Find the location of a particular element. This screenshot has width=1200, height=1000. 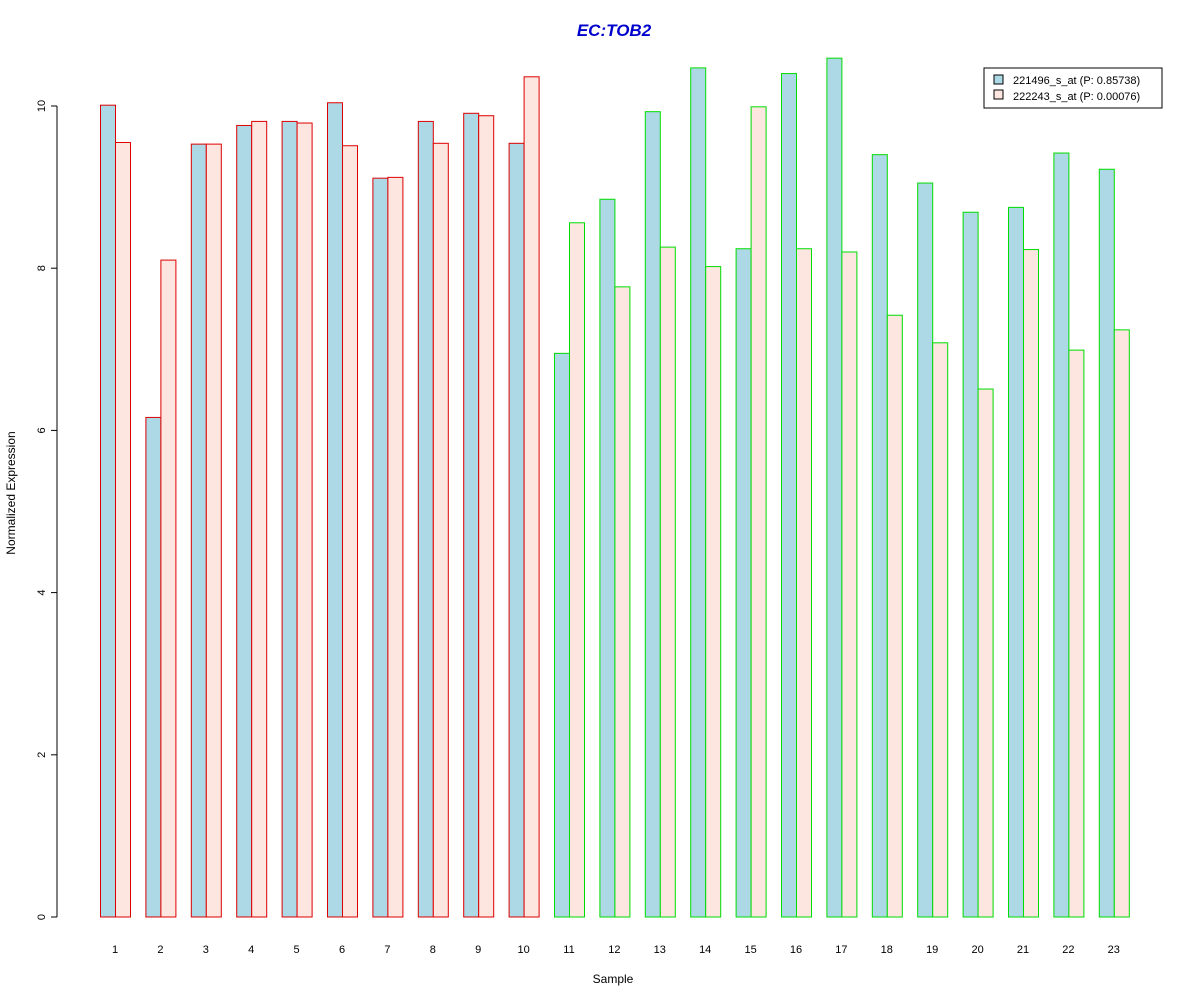

x-tick-label-12: 12 is located at coordinates (614, 950).